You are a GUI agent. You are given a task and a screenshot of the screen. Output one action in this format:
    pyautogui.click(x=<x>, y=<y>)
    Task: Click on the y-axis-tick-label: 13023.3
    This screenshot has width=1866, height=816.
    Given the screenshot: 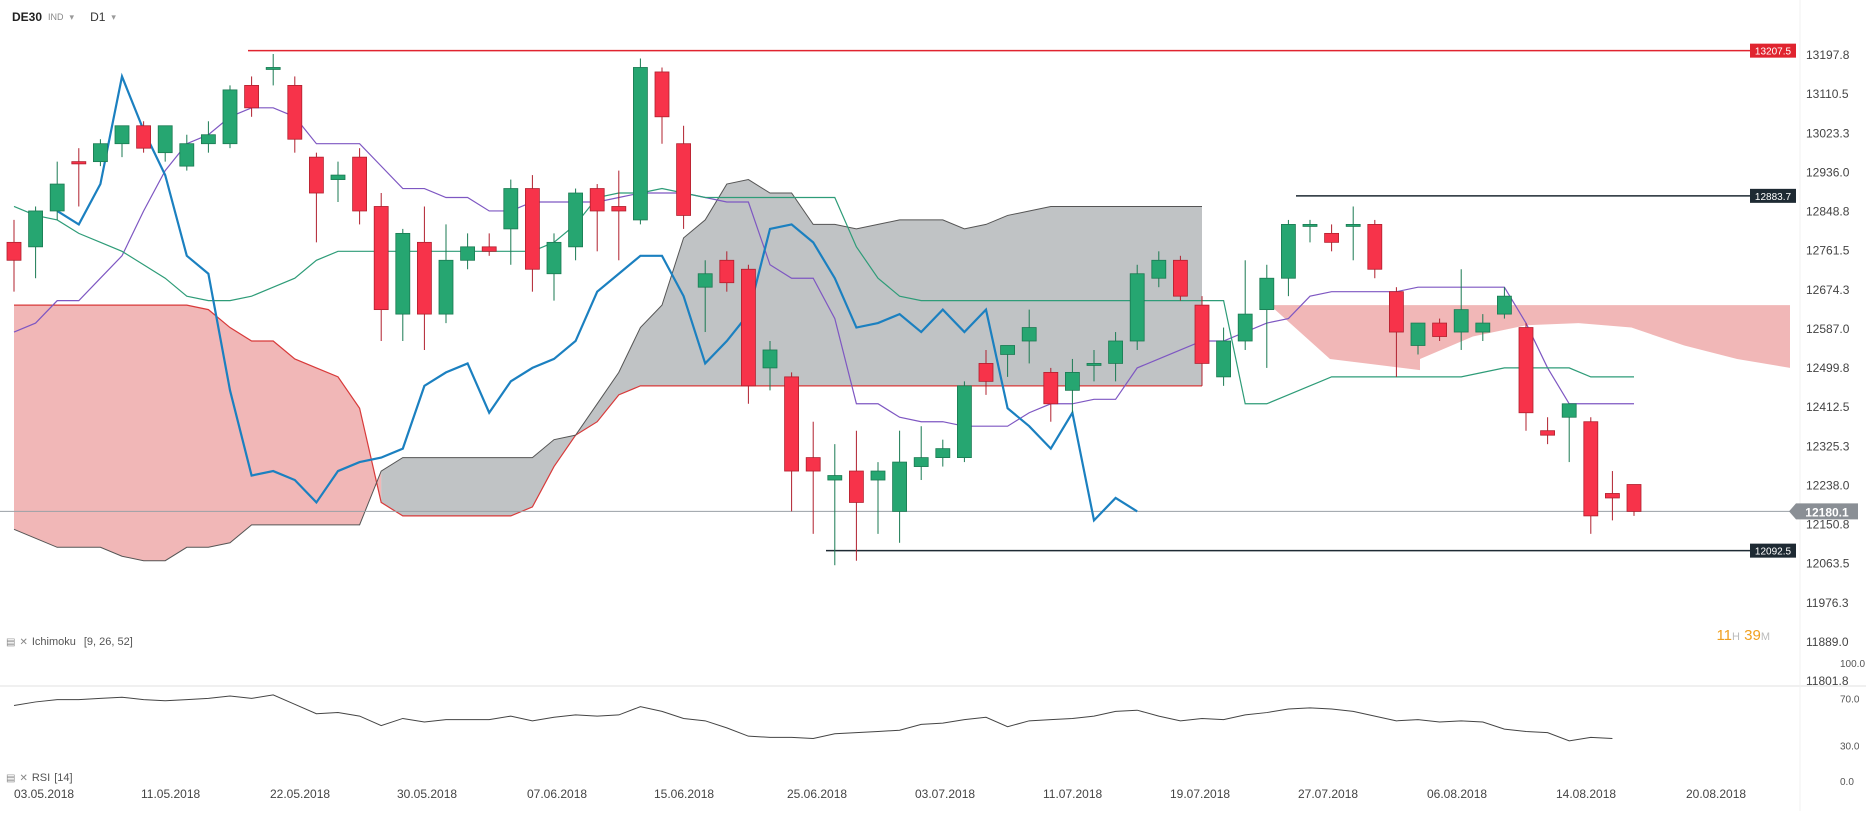 What is the action you would take?
    pyautogui.click(x=1828, y=133)
    